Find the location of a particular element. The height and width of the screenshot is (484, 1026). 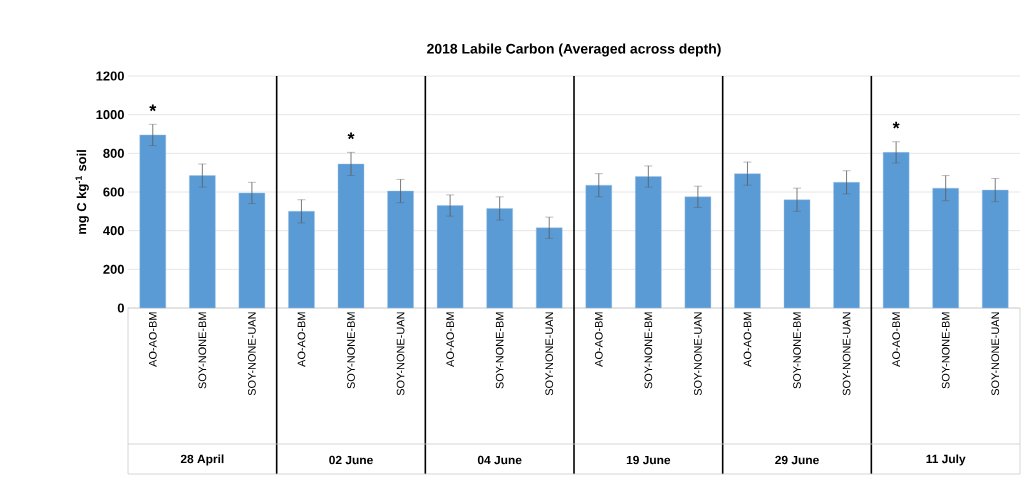

y-tick-label: 400 is located at coordinates (113, 231).